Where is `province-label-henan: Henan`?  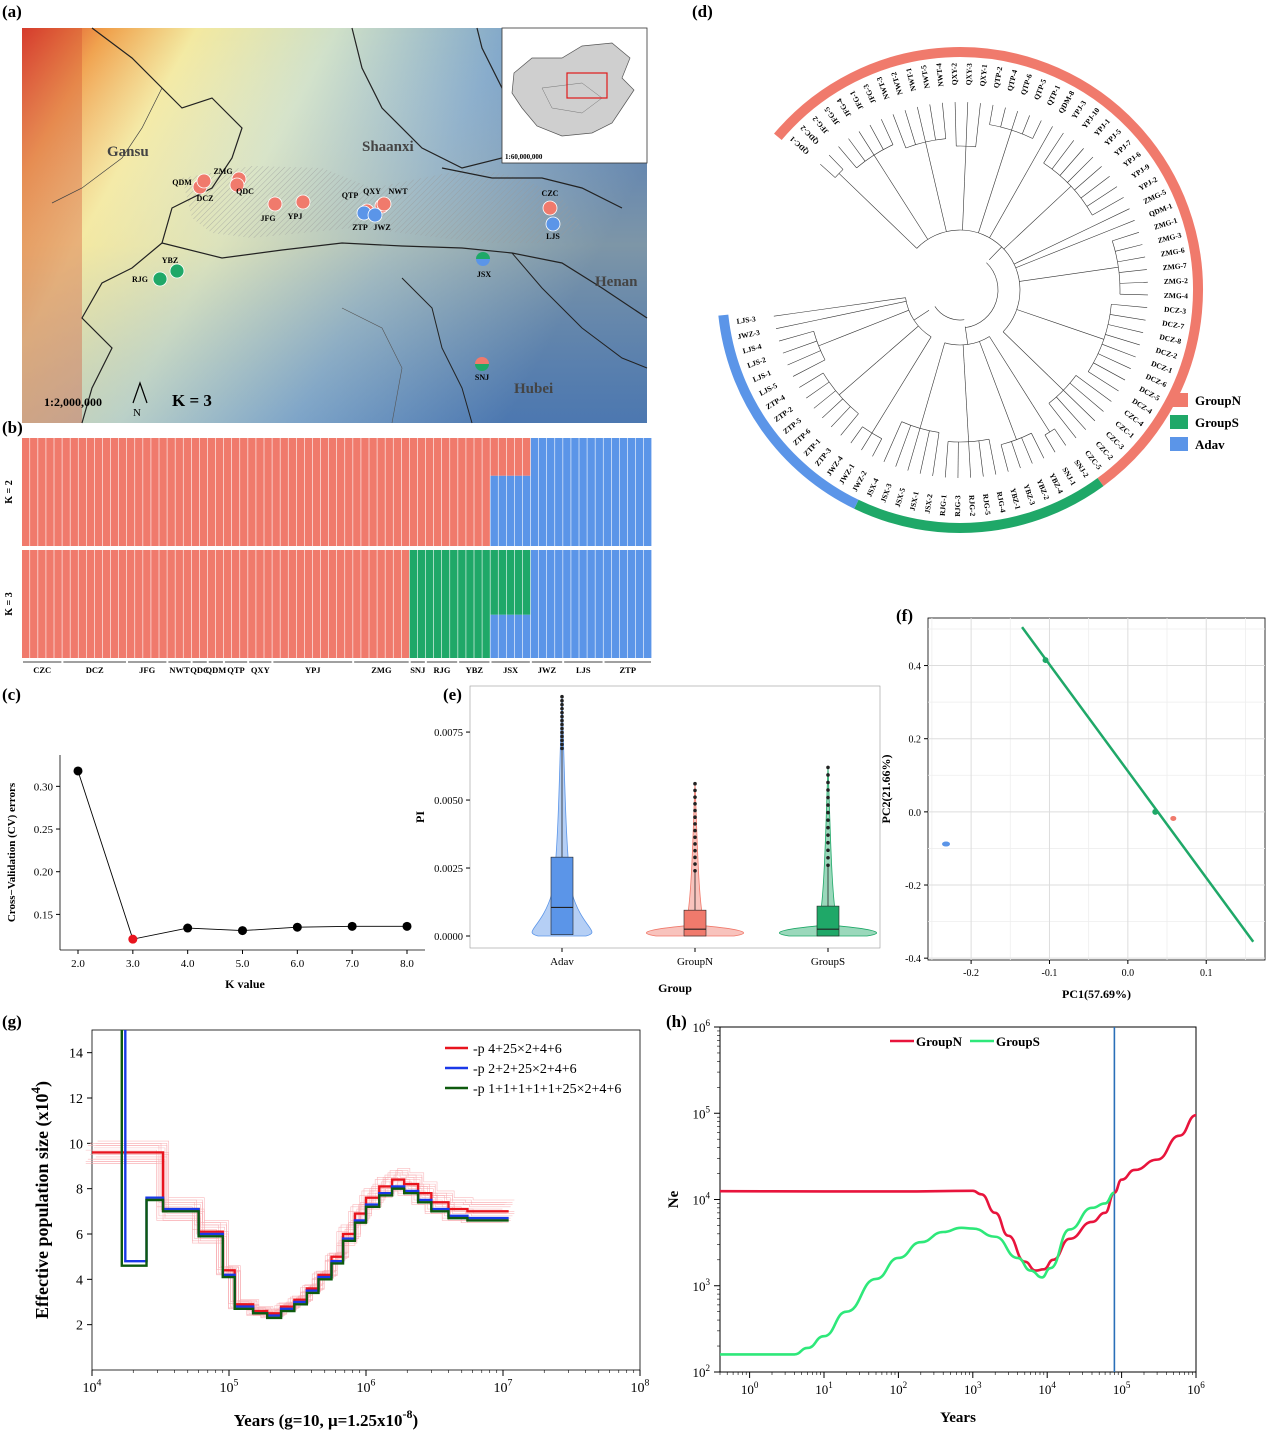
province-label-henan: Henan is located at coordinates (616, 282).